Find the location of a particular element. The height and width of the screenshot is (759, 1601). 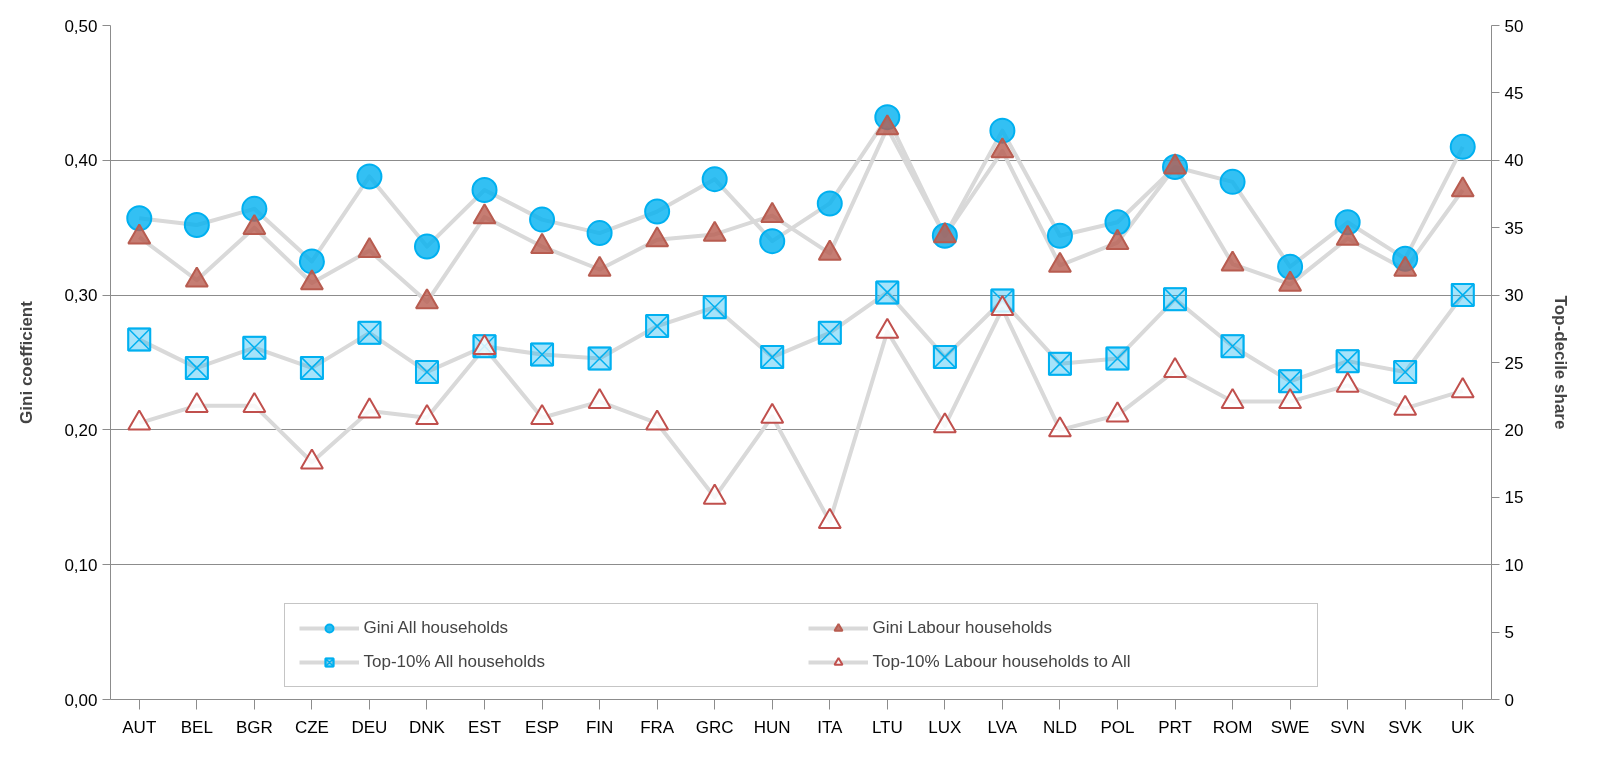

x-tick-label: LTU is located at coordinates (887, 727).